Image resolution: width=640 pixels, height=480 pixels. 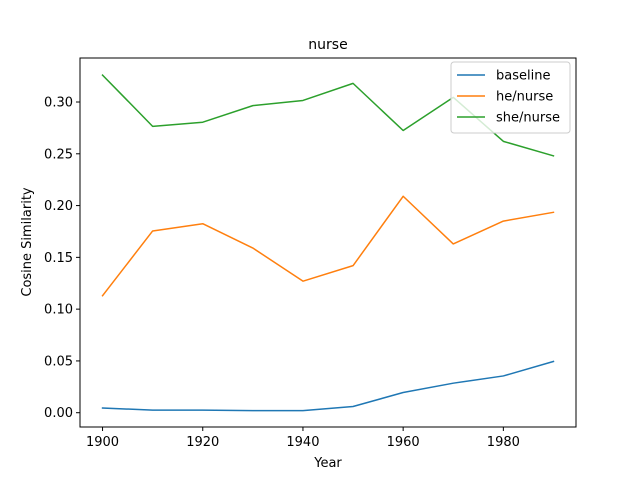 I want to click on x-tick-label: 1900, so click(x=102, y=442).